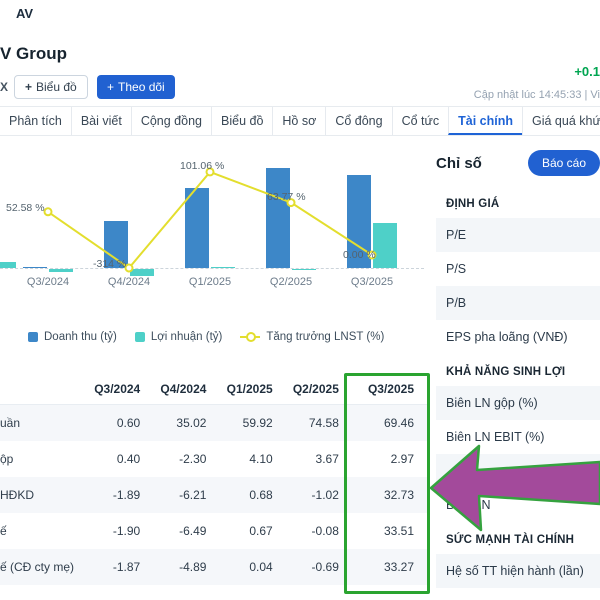 The image size is (600, 600). What do you see at coordinates (215, 422) in the screenshot?
I see `table-row: uần 0.60 35.02 59.92 74.58 69.46` at bounding box center [215, 422].